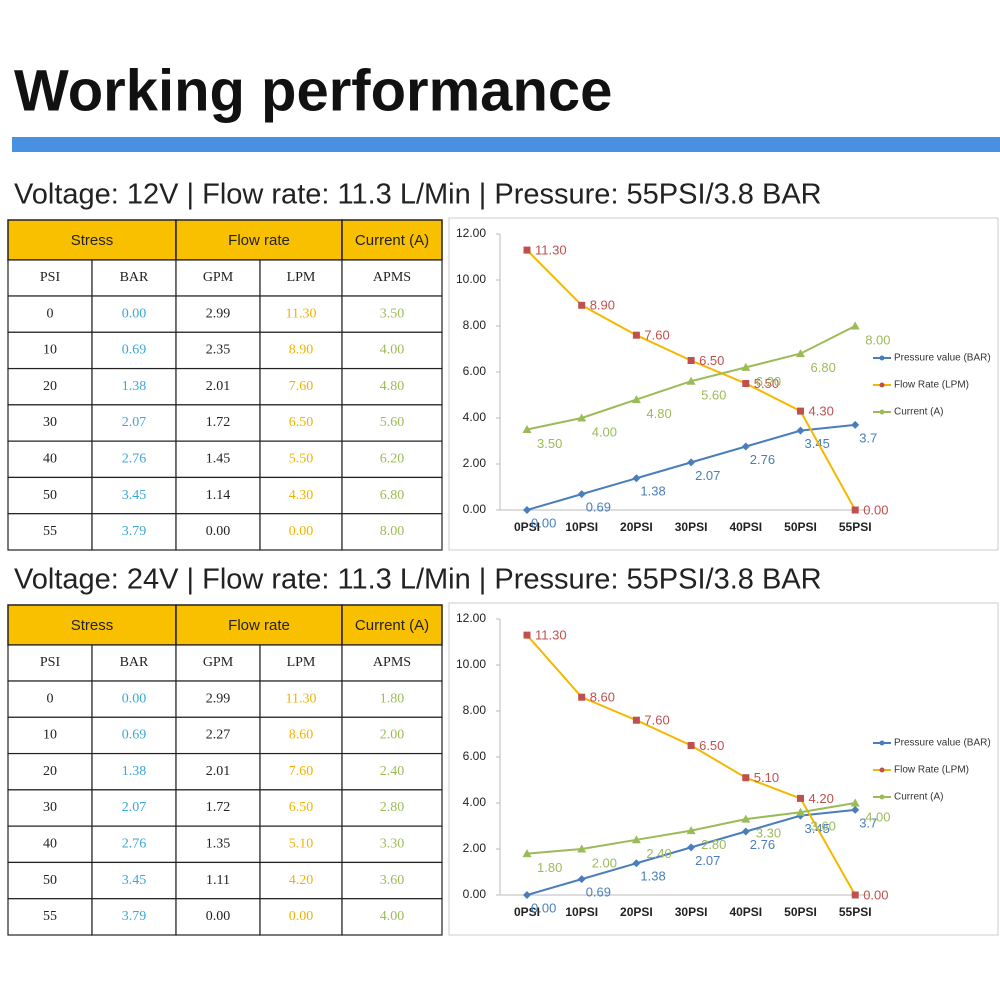 The image size is (1000, 1000). Describe the element at coordinates (506, 144) in the screenshot. I see `title-bar` at that location.